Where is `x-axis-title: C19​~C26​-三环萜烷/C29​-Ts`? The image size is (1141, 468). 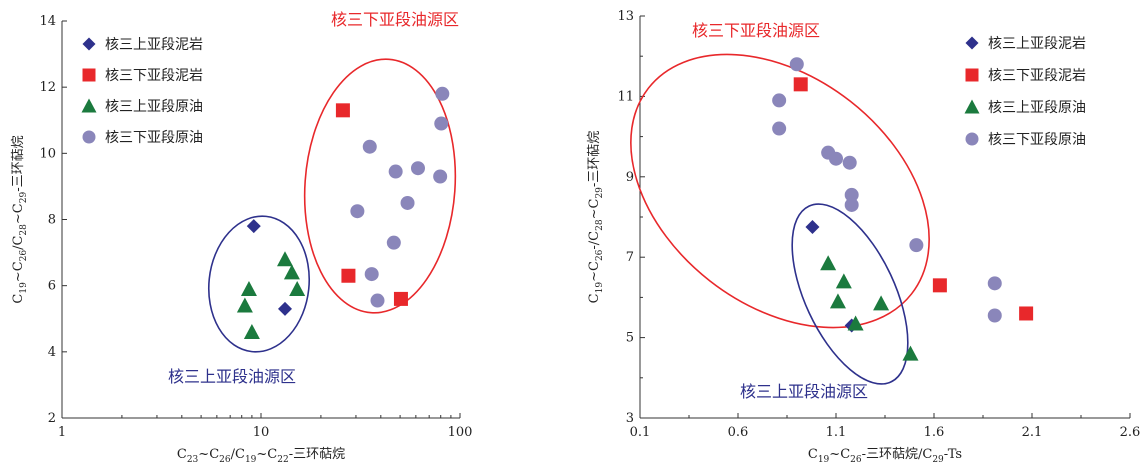
x-axis-title: C19​~C26​-三环萜烷/C29​-Ts is located at coordinates (885, 455).